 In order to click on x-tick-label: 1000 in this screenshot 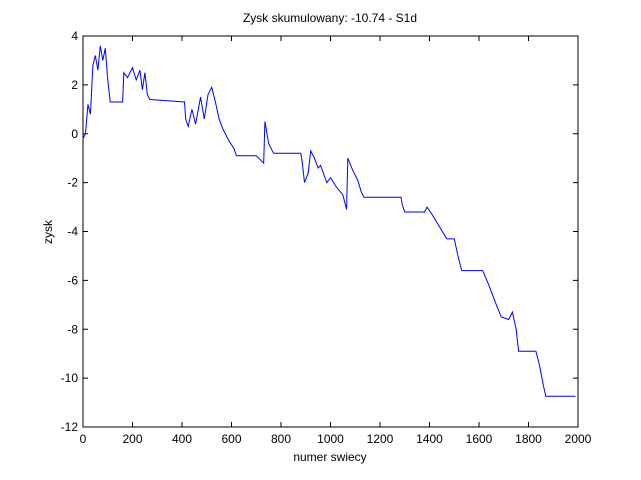, I will do `click(330, 439)`.